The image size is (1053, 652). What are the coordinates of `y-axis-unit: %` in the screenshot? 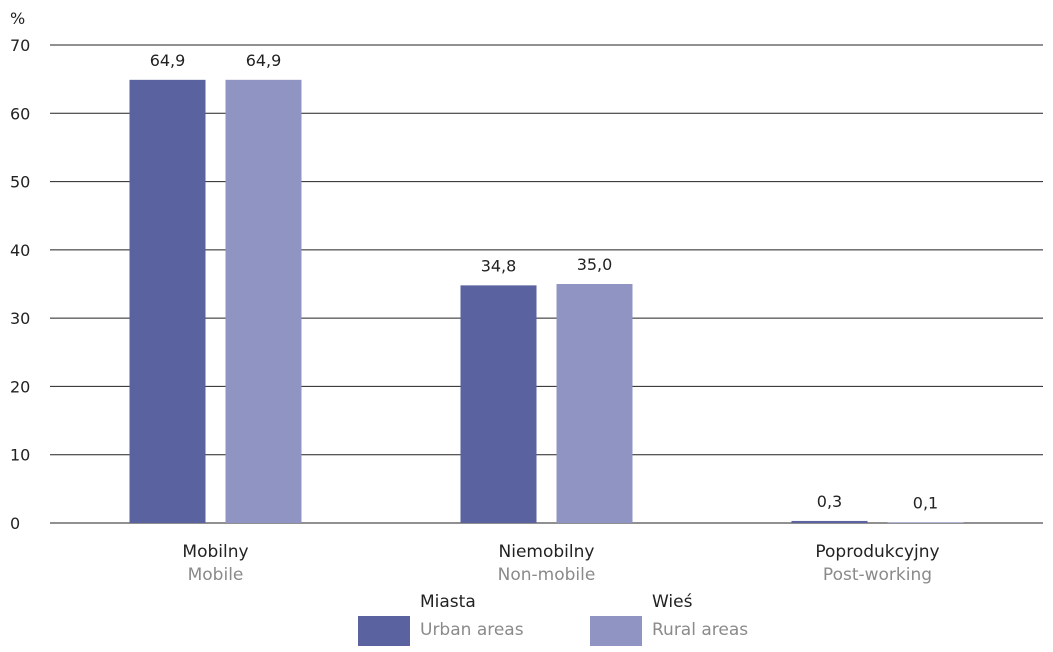 It's located at (17, 18).